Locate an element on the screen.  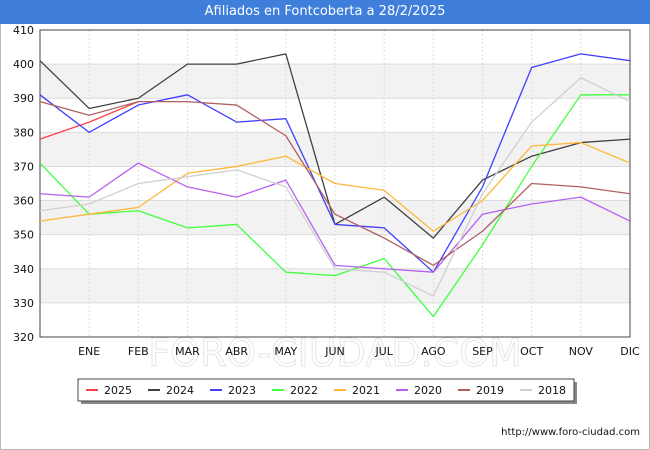
legend-box is located at coordinates (326, 390).